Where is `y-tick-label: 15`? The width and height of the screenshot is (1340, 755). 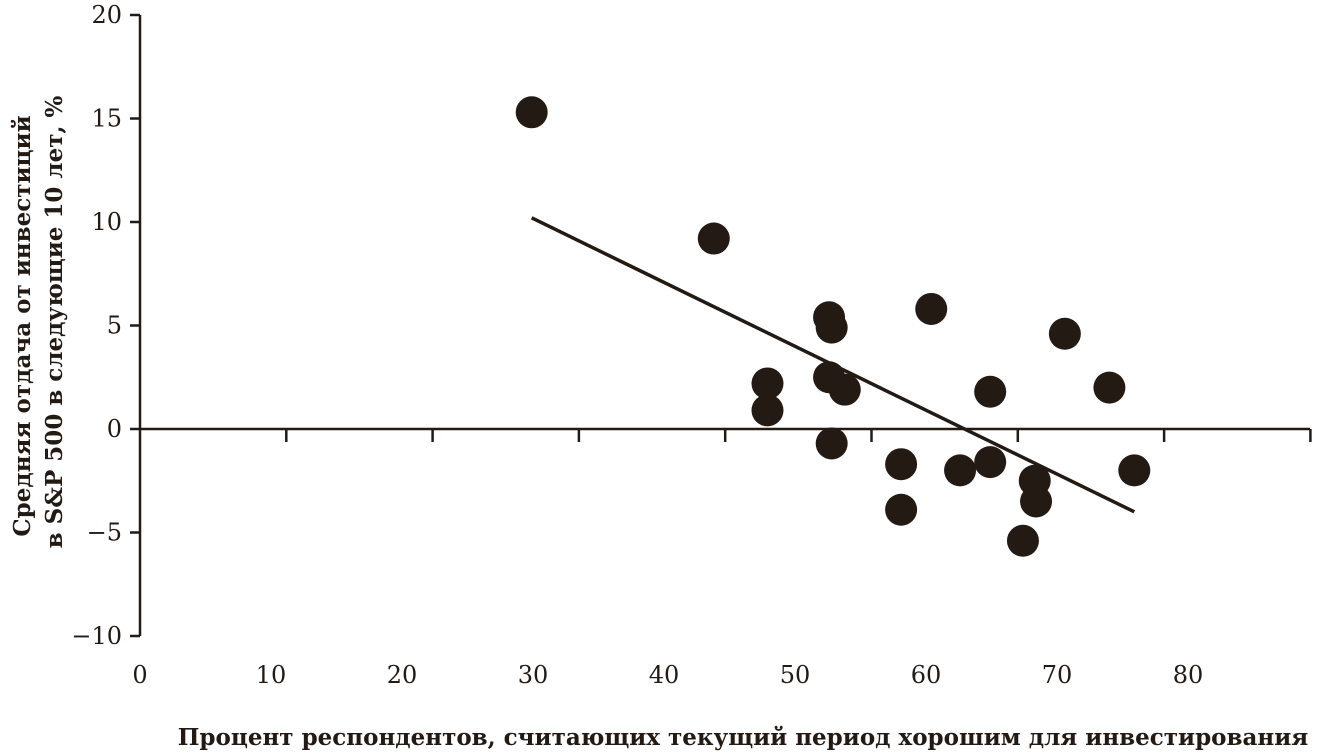
y-tick-label: 15 is located at coordinates (106, 119).